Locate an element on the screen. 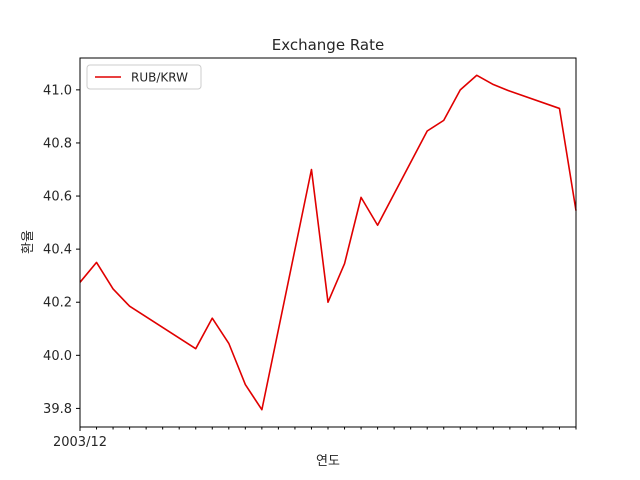  y-tick-label: 39.8 is located at coordinates (57, 409).